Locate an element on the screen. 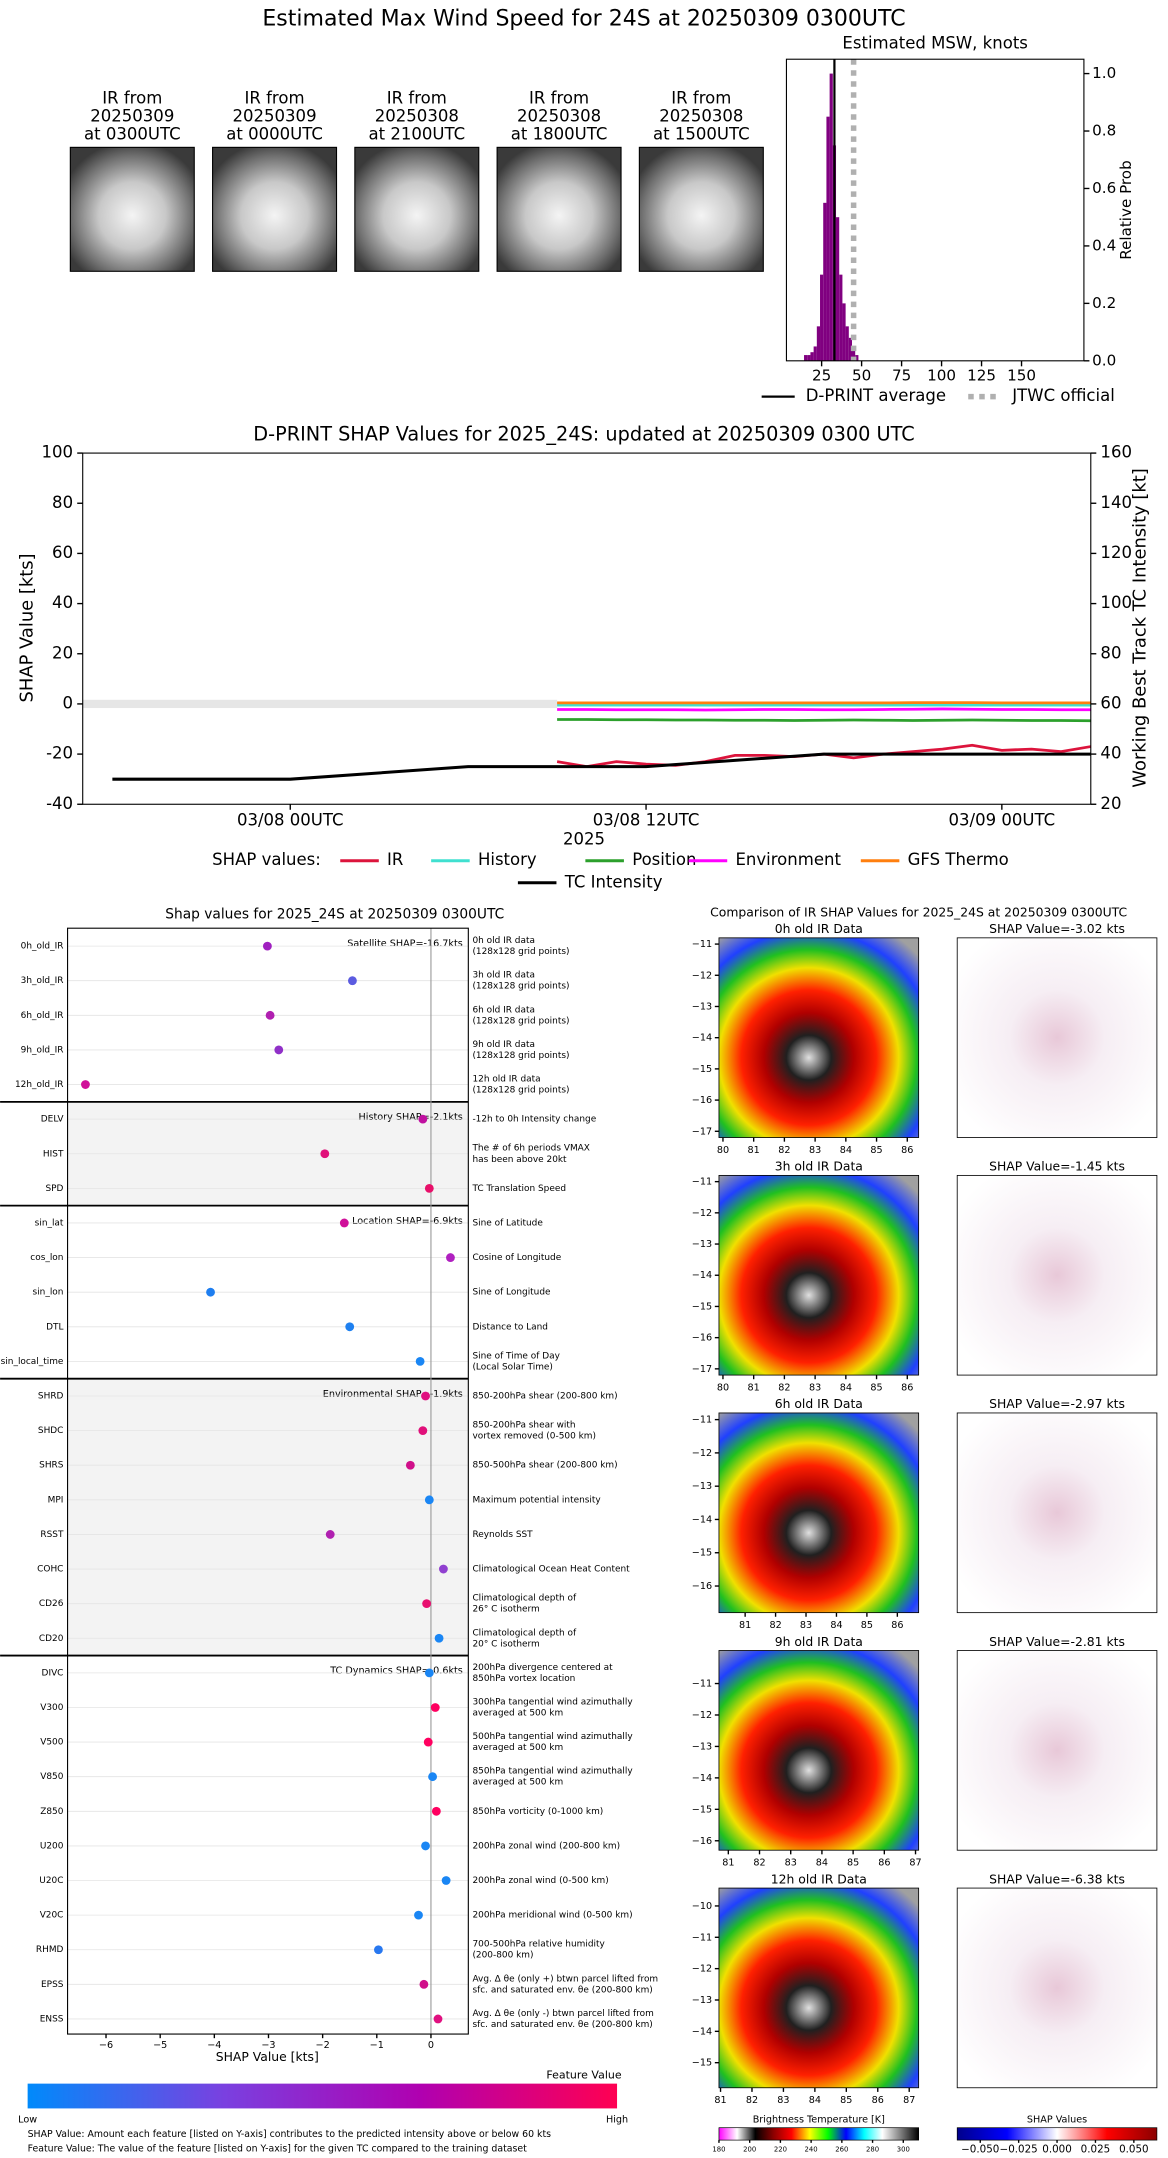 This screenshot has width=1168, height=2158. feature-description: Sine of Latitude is located at coordinates (507, 1223).